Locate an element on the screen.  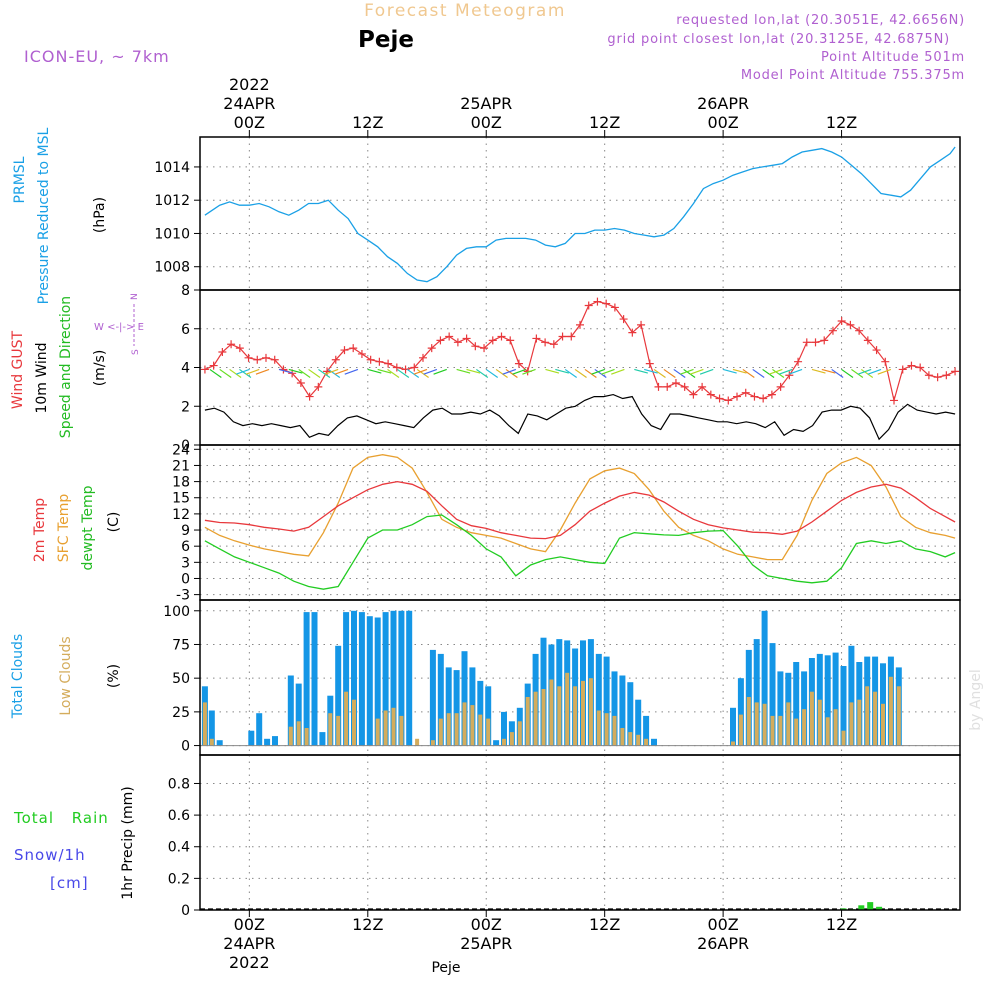
y-tick-label: 12 is located at coordinates (181, 515).